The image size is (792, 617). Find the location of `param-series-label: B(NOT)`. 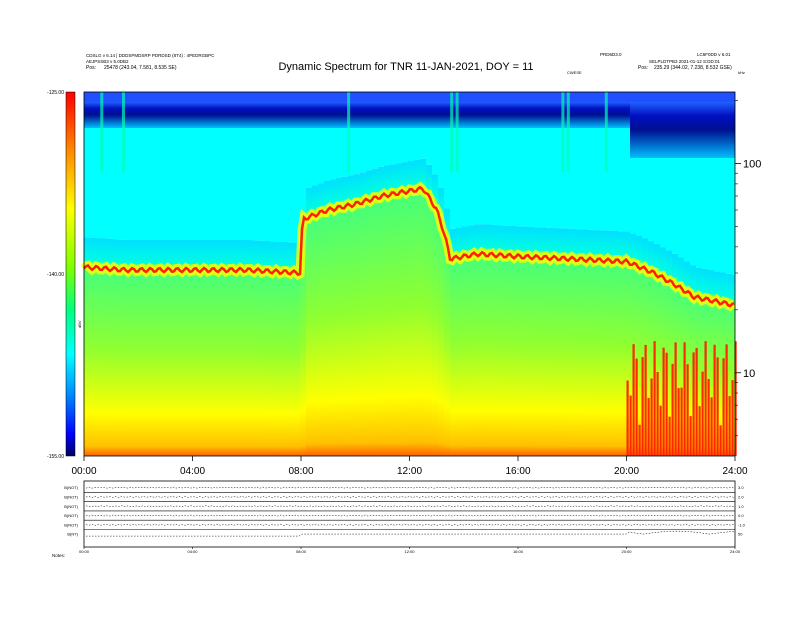

param-series-label: B(NOT) is located at coordinates (71, 515).